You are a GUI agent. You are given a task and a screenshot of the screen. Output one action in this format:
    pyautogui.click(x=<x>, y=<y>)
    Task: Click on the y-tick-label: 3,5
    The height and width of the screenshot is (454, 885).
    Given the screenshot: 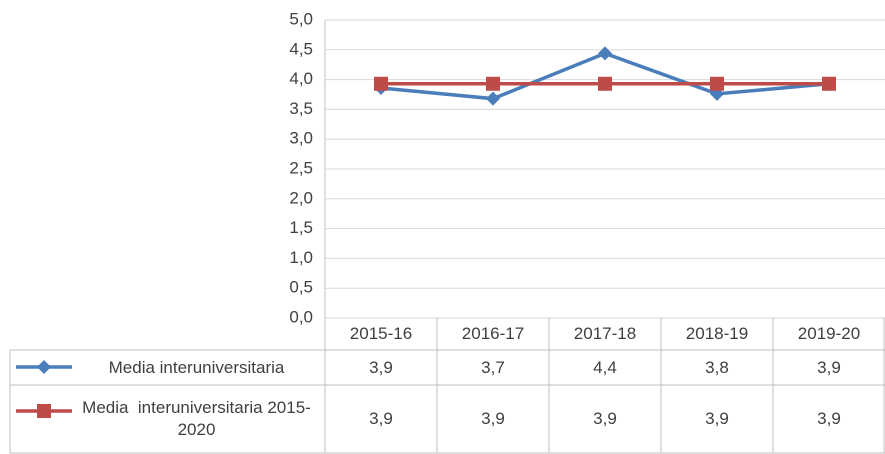 What is the action you would take?
    pyautogui.click(x=301, y=108)
    